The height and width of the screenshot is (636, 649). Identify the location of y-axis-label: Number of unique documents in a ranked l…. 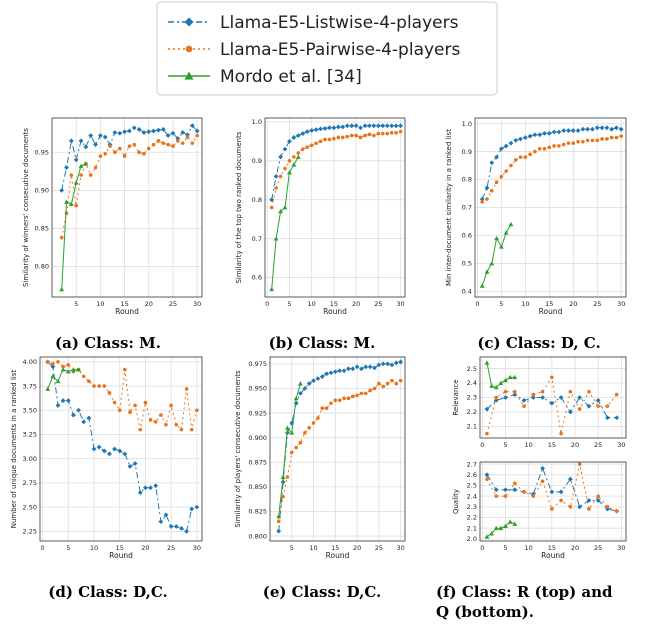
(14, 448).